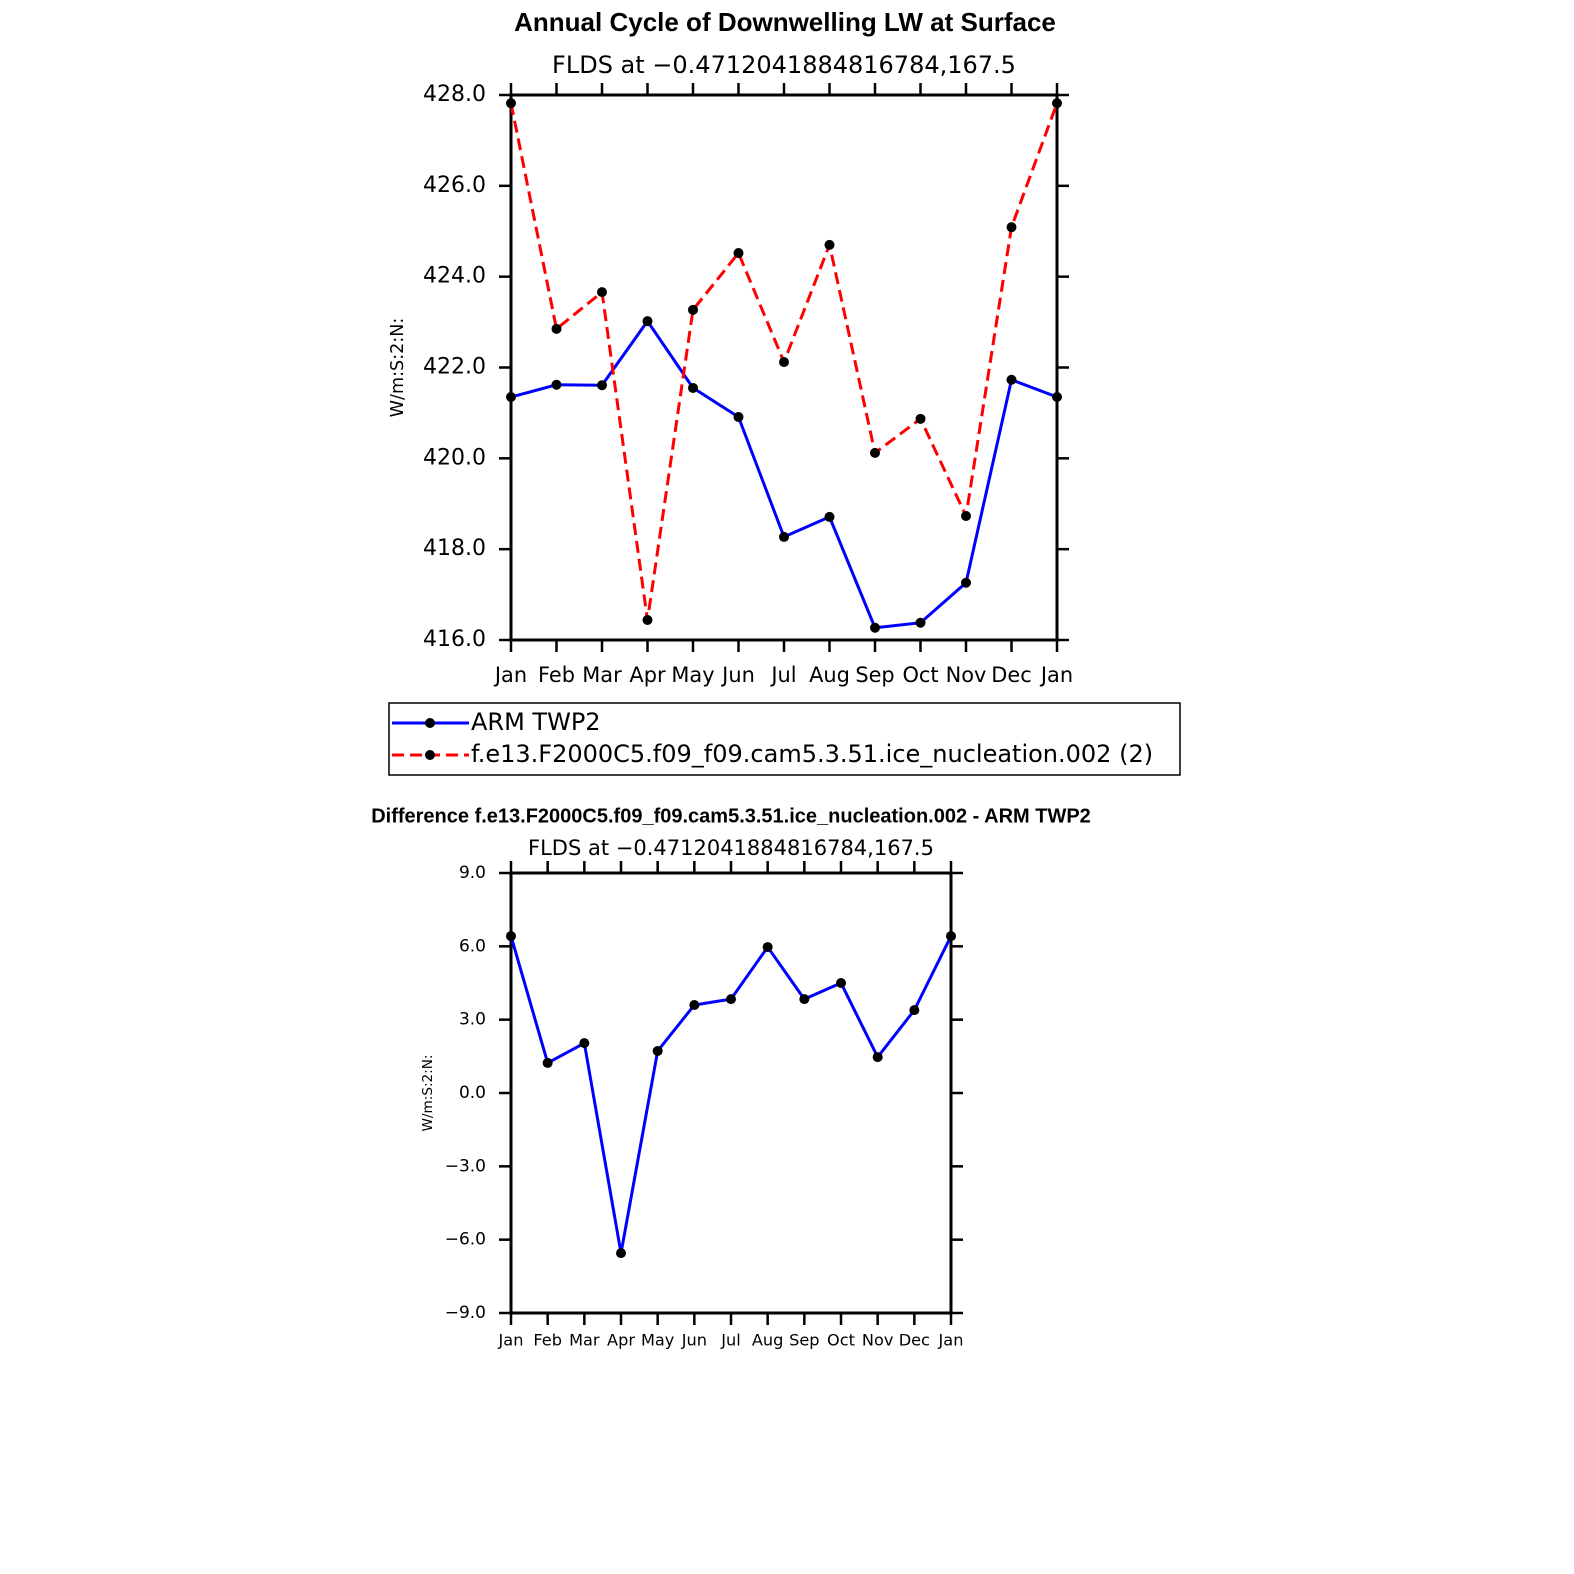 Image resolution: width=1574 pixels, height=1574 pixels. Describe the element at coordinates (454, 276) in the screenshot. I see `y-tick-label: 424.0` at that location.